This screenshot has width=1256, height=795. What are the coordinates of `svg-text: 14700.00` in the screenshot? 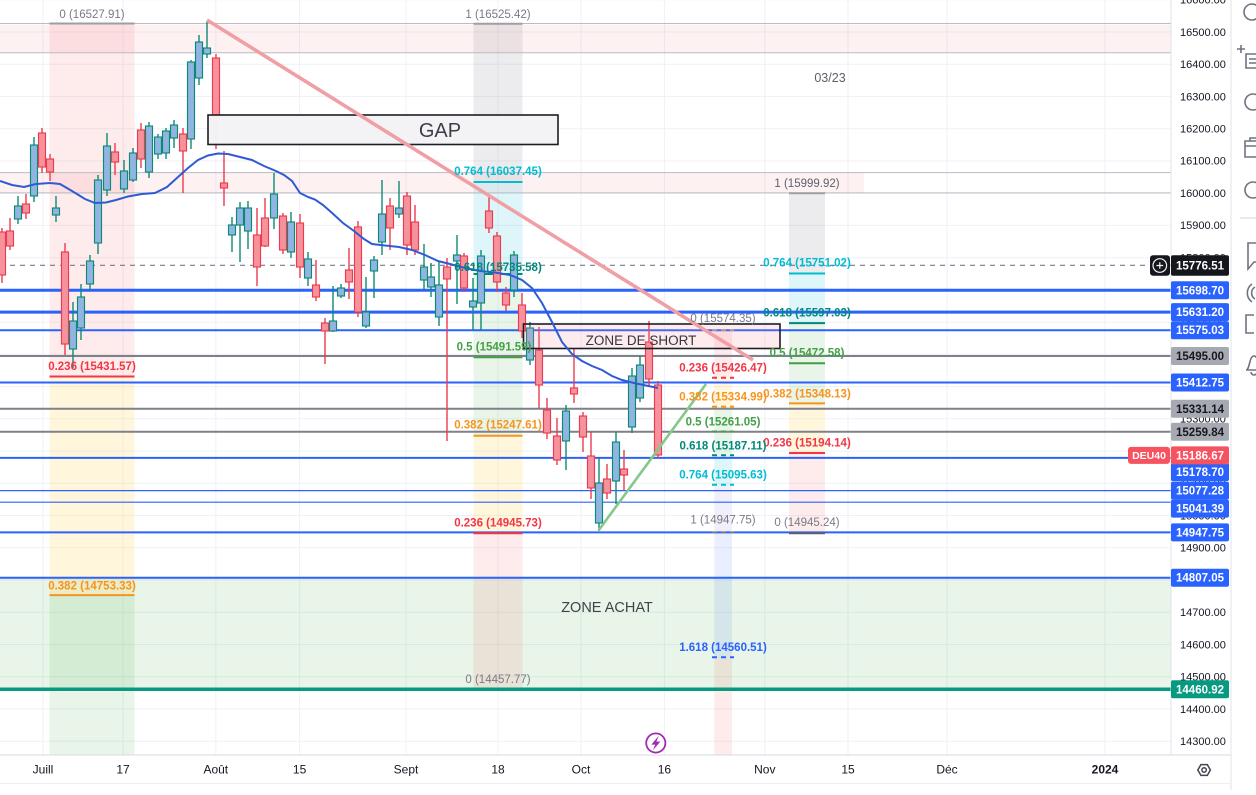 It's located at (1203, 613).